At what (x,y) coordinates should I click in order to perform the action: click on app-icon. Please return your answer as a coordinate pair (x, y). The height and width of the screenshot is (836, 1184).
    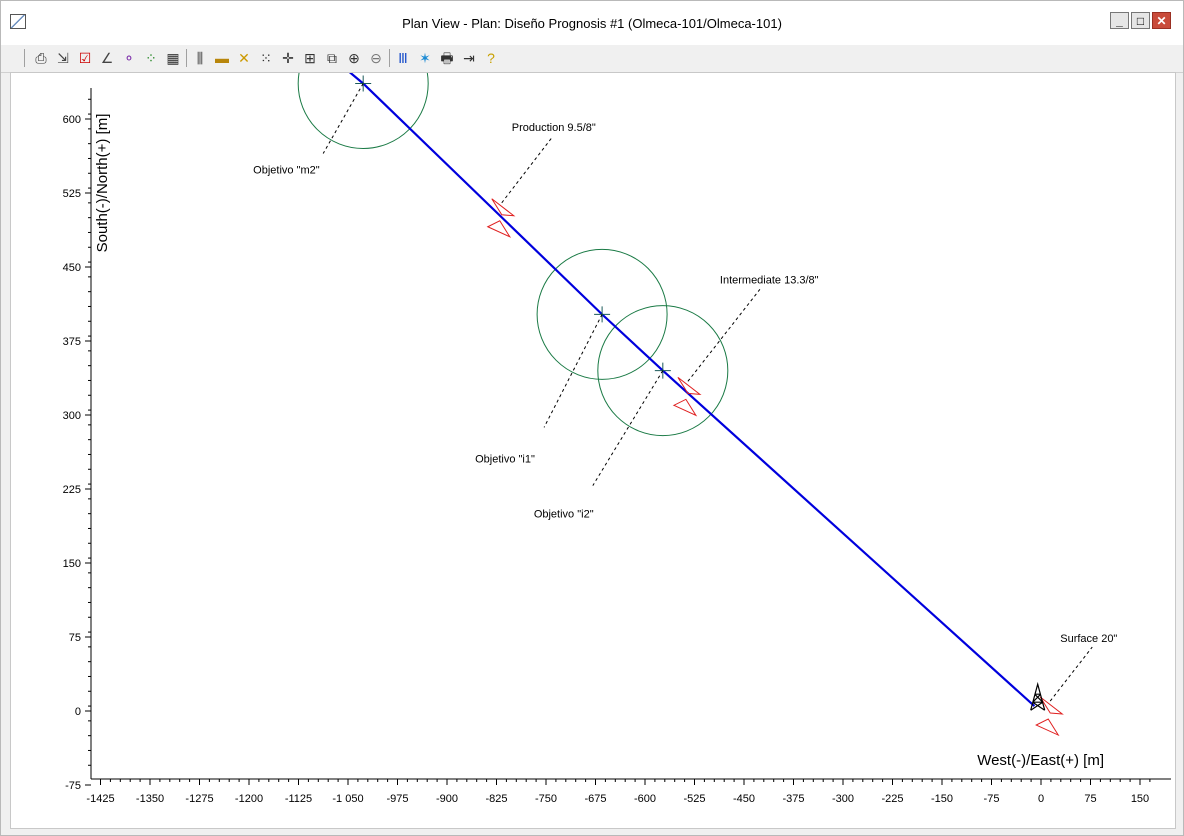
    Looking at the image, I should click on (18, 21).